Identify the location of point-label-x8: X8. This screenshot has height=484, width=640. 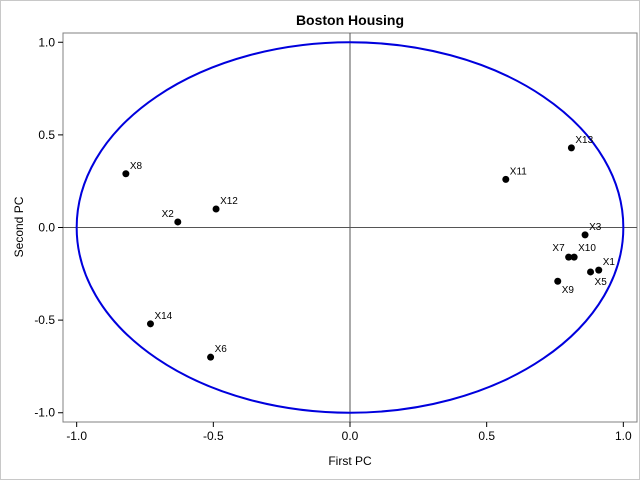
(136, 166).